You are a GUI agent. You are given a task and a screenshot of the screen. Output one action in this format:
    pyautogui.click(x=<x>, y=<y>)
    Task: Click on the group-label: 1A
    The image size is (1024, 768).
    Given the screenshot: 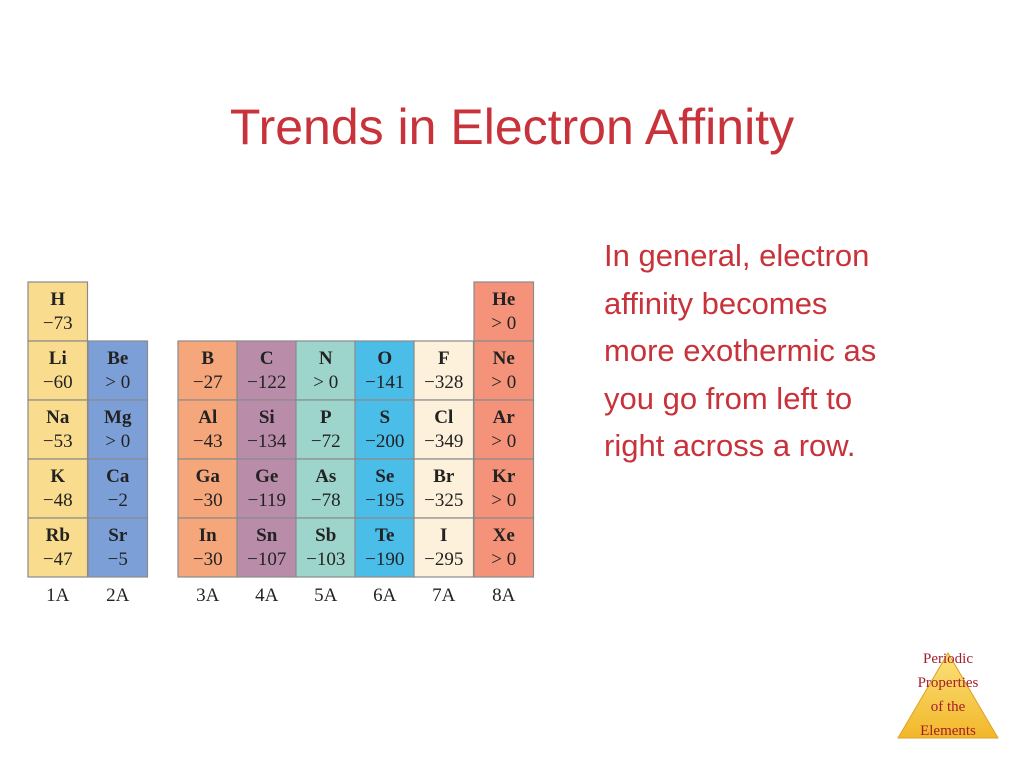 What is the action you would take?
    pyautogui.click(x=58, y=595)
    